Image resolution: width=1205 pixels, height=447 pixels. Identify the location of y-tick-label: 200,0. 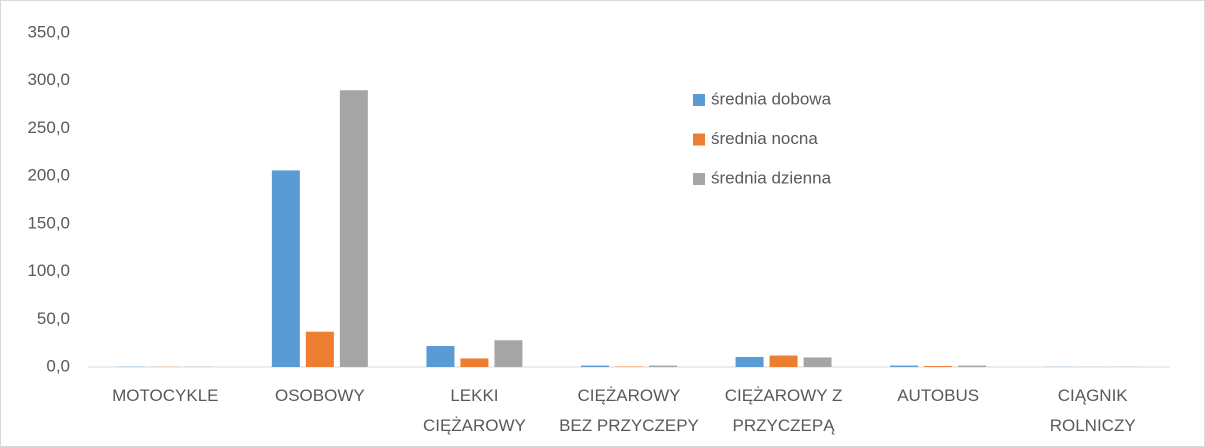
(48, 175).